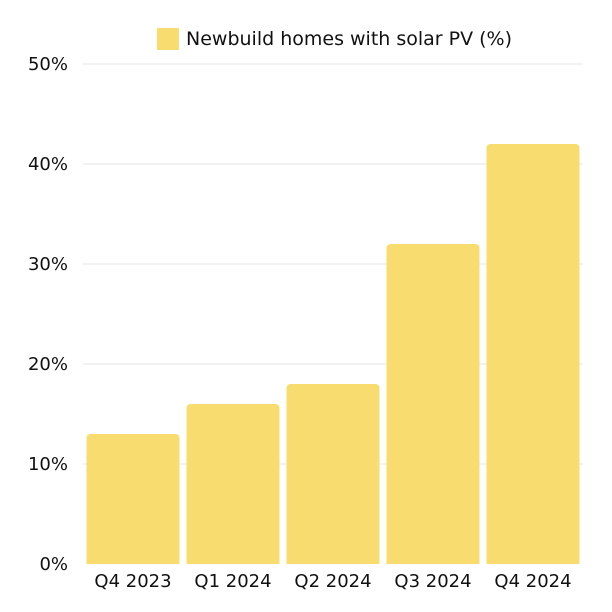 This screenshot has width=612, height=612. I want to click on x-tick-label: Q3 2024, so click(432, 581).